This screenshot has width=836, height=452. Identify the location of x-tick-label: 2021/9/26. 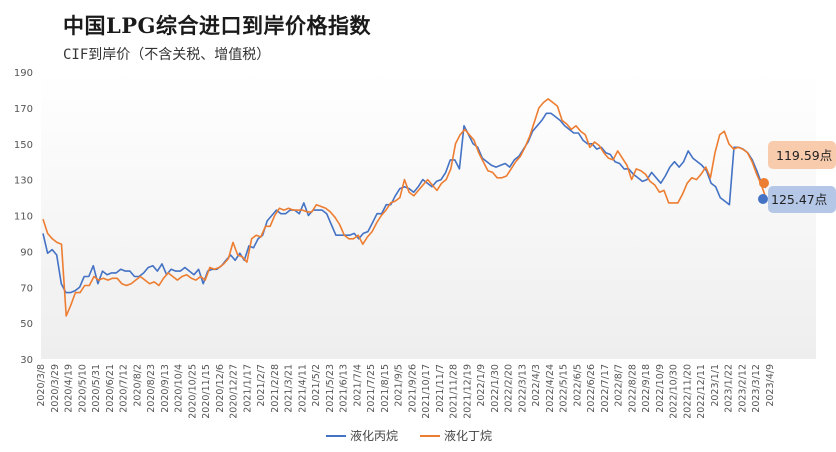
(412, 388).